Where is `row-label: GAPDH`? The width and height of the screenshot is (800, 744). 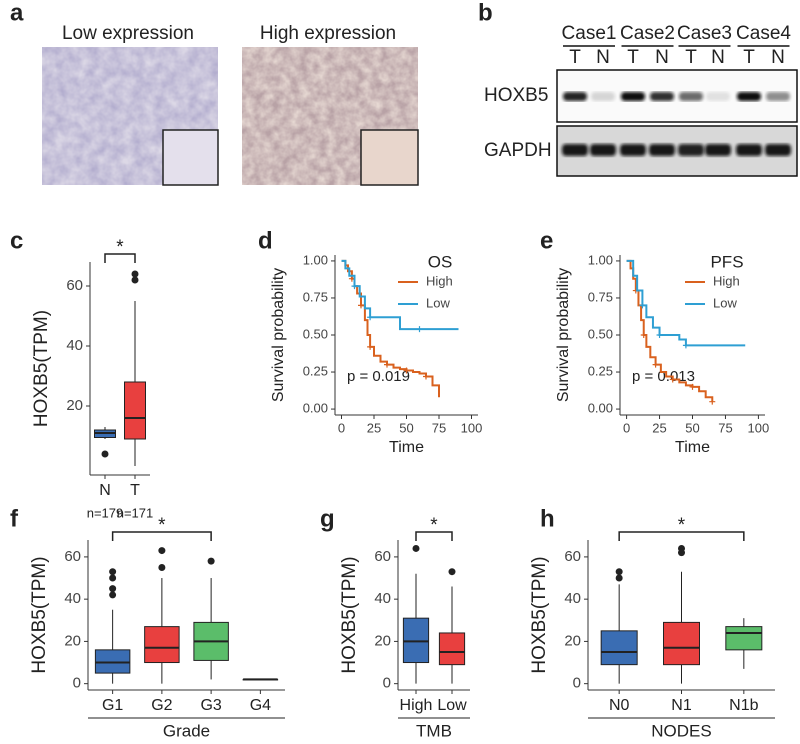
row-label: GAPDH is located at coordinates (518, 150).